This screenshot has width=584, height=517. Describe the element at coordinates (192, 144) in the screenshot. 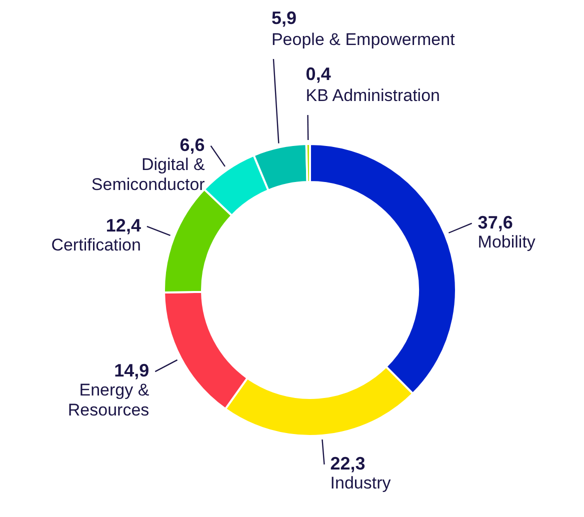

I see `data-label: 6,6` at that location.